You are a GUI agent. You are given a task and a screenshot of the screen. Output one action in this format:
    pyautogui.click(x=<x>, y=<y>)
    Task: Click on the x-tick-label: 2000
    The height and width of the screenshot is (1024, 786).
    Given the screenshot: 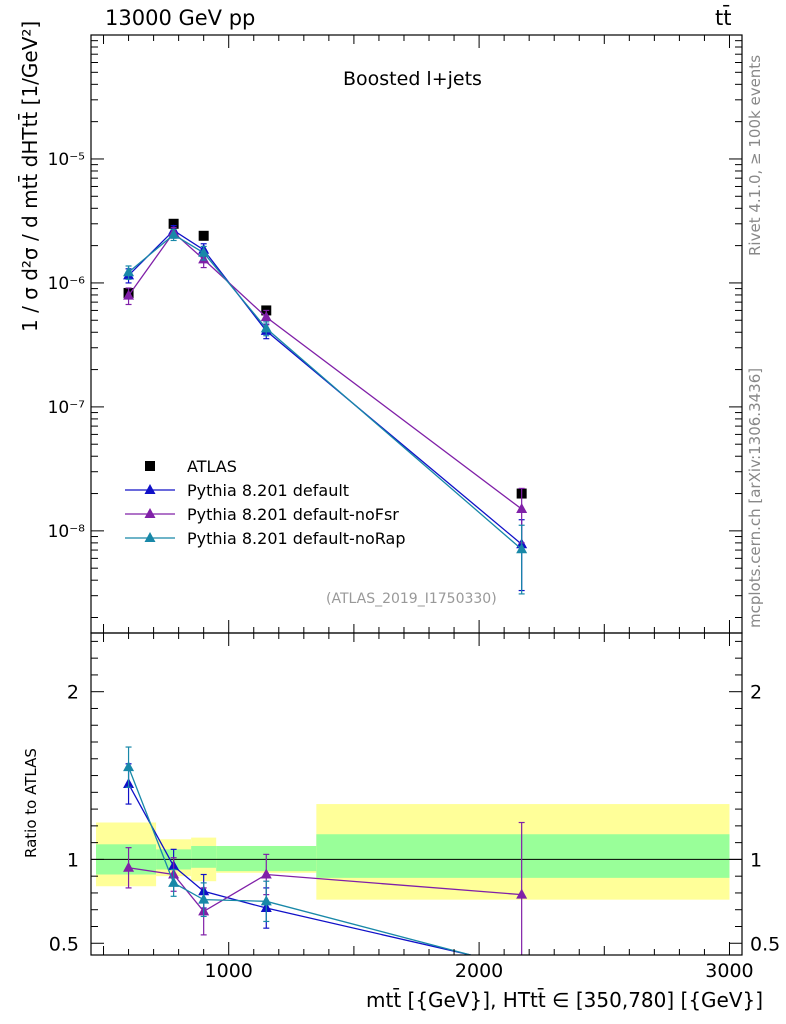 What is the action you would take?
    pyautogui.click(x=479, y=971)
    